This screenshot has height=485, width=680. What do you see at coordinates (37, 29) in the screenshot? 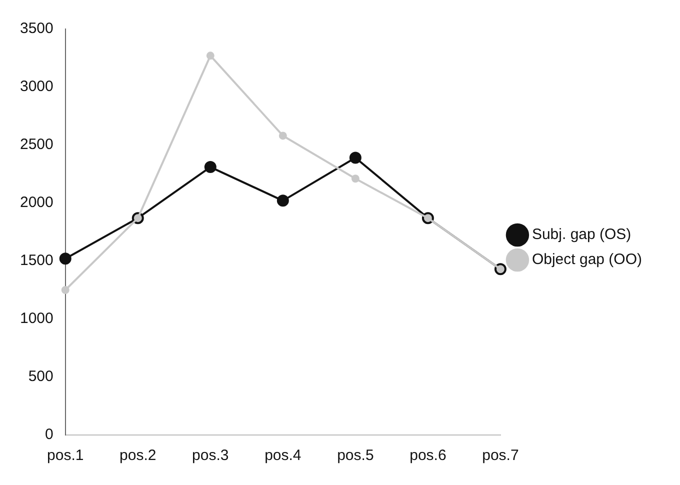
I see `y-tick-label: 3500` at bounding box center [37, 29].